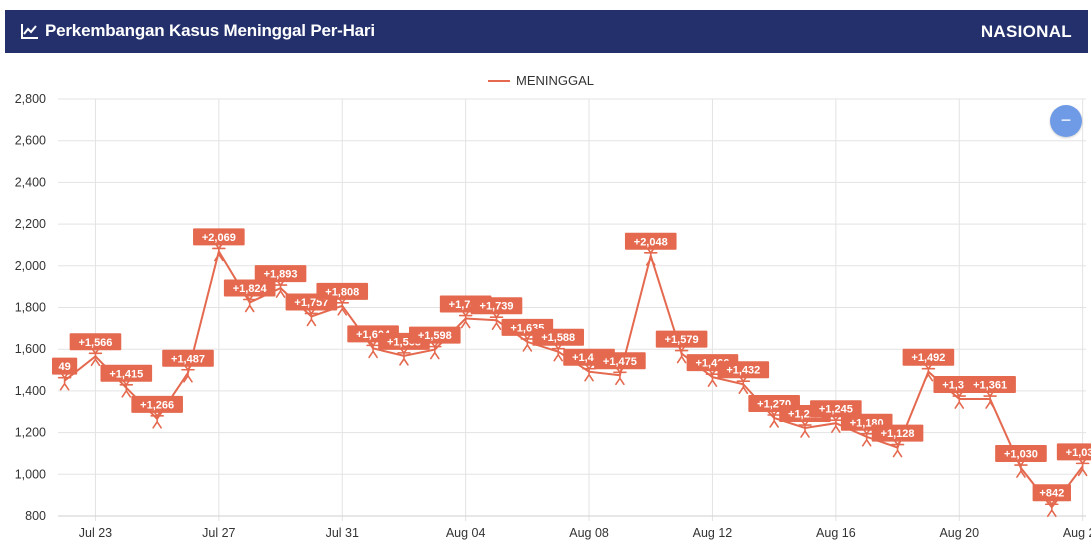  I want to click on minus-icon: −, so click(1066, 120).